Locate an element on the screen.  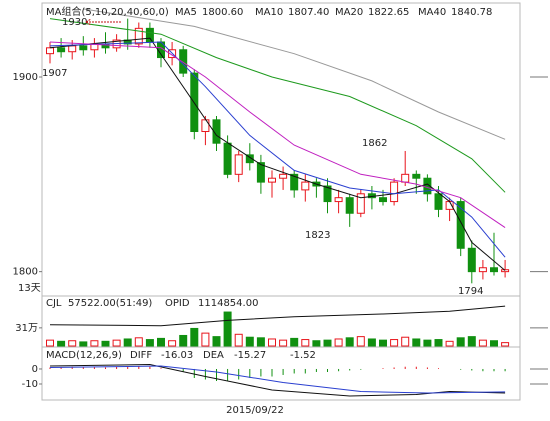
legend-value: 1822.65 is located at coordinates (388, 12).